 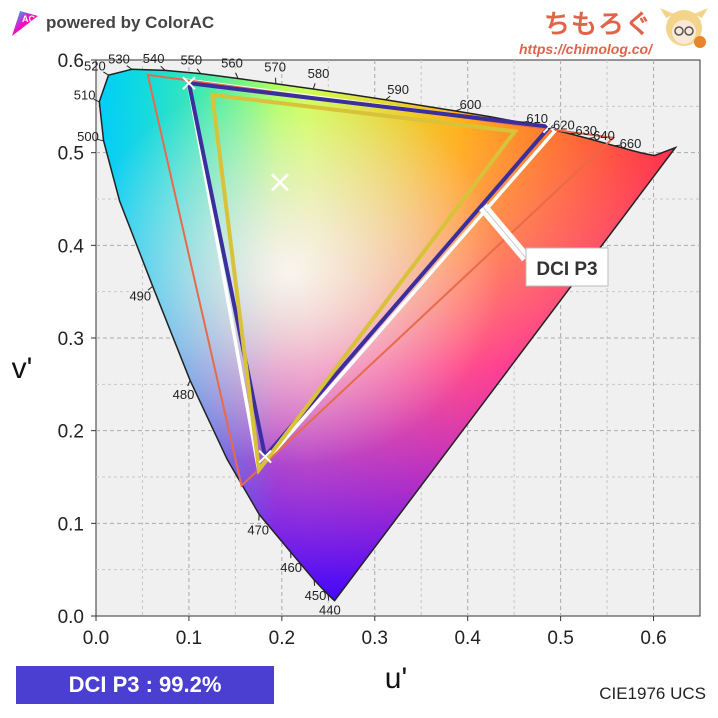 I want to click on brand-header: AC powered by ColorAC, so click(x=112, y=23).